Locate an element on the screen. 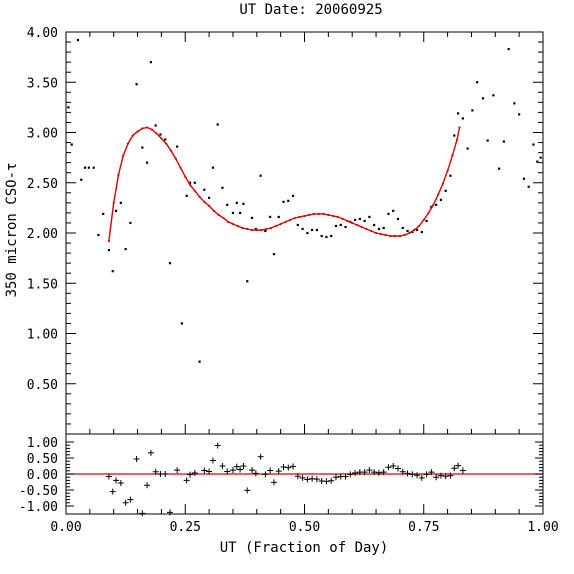 The height and width of the screenshot is (574, 574). residual-data-points is located at coordinates (285, 479).